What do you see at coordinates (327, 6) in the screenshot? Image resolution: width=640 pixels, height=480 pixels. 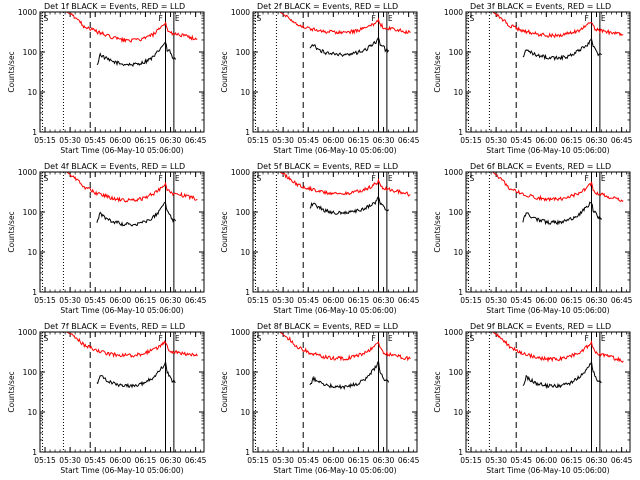 I see `panel-title: Det 2f BLACK = Events, RED = LLD` at bounding box center [327, 6].